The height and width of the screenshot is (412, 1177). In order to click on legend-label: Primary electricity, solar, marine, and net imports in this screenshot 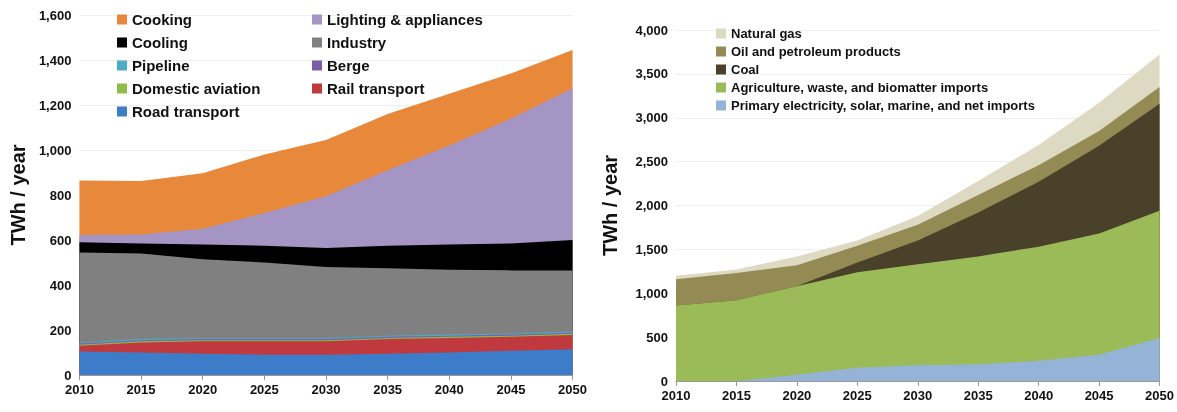, I will do `click(883, 105)`.